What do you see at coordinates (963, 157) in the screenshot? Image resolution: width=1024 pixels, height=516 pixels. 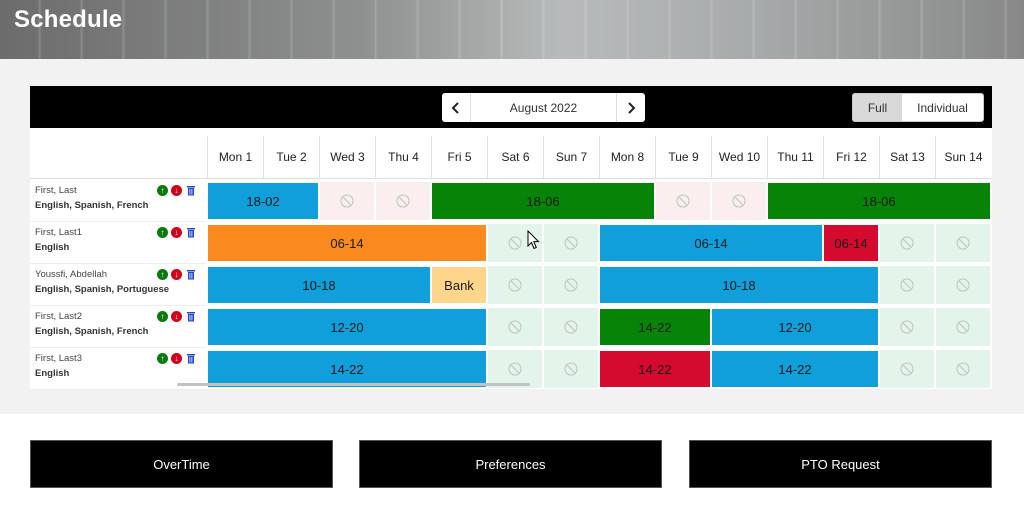 I see `day-header: Sun 14` at bounding box center [963, 157].